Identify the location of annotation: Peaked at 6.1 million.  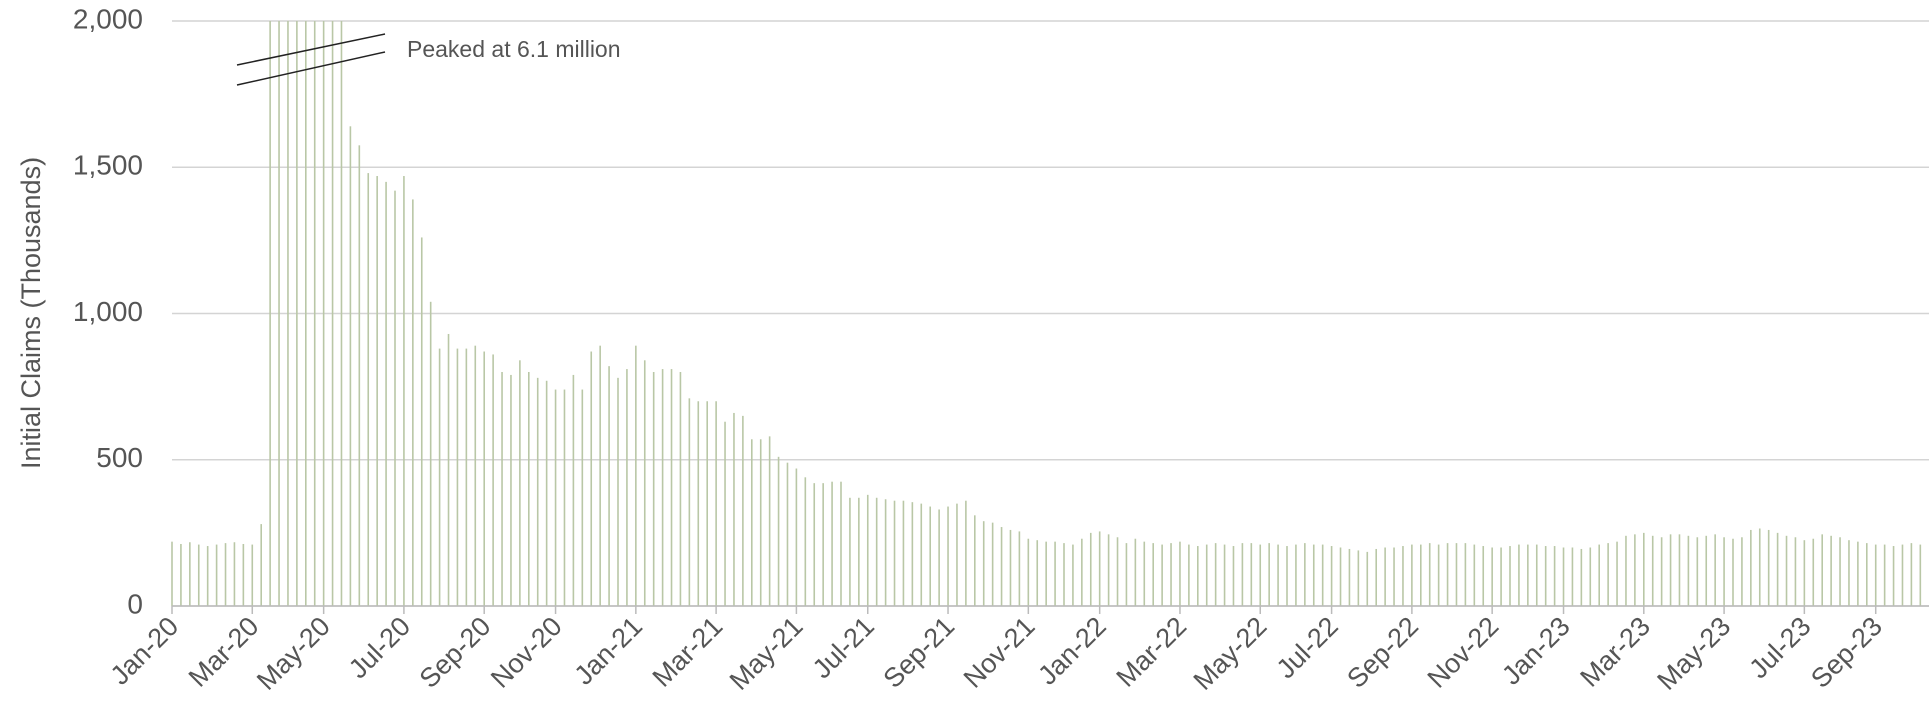
(514, 49).